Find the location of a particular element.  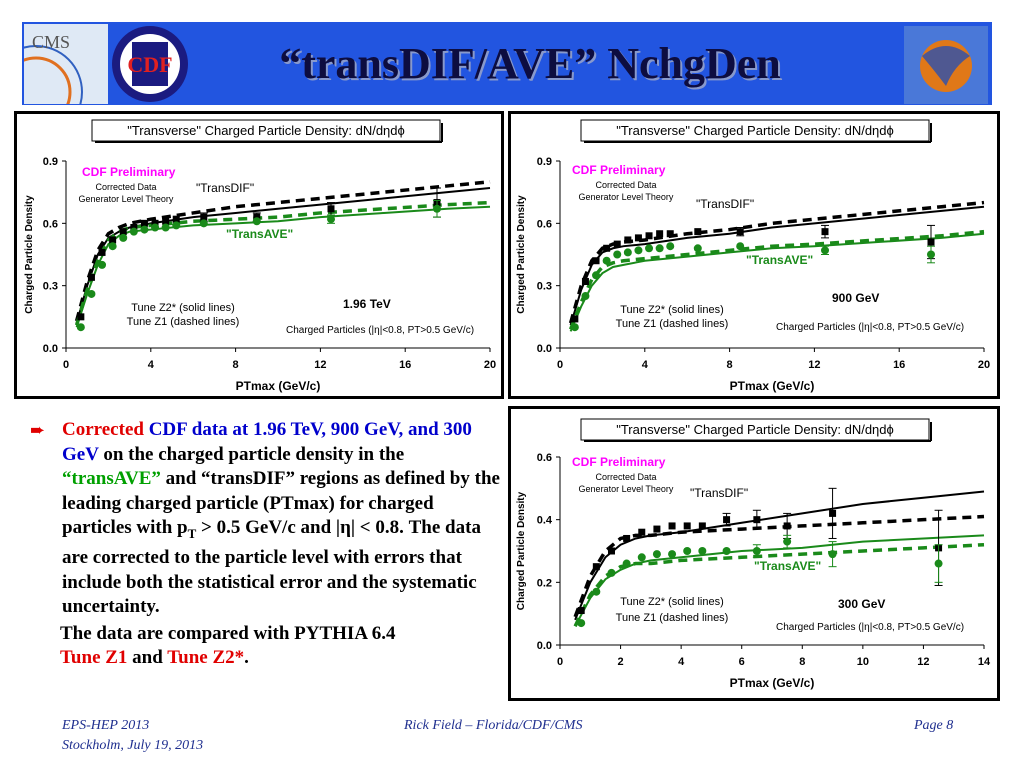

cms-logo-text: CMS is located at coordinates (51, 42).